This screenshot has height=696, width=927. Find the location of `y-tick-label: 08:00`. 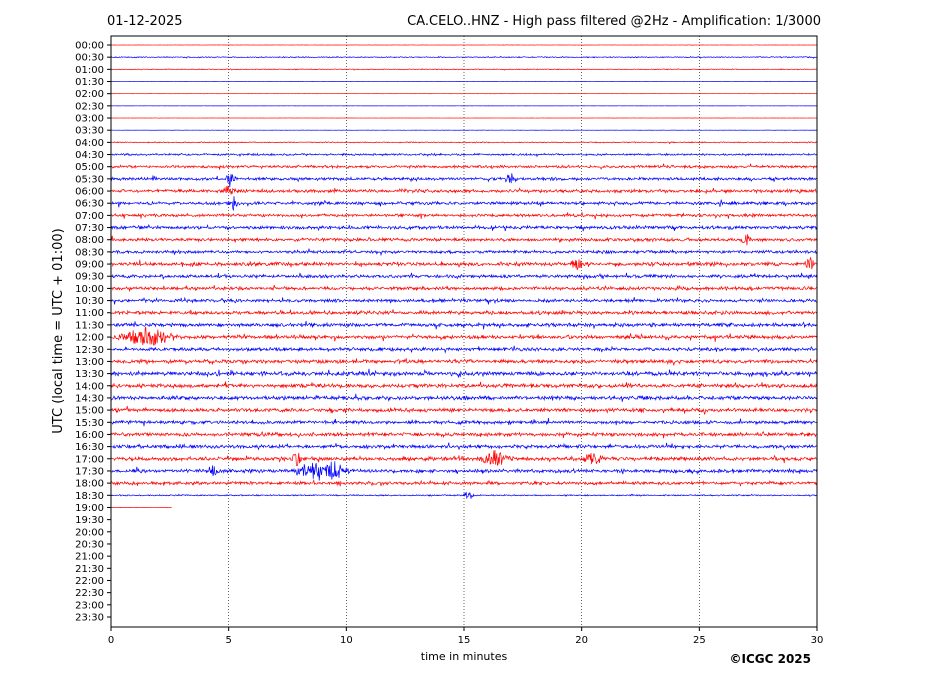

y-tick-label: 08:00 is located at coordinates (89, 240).